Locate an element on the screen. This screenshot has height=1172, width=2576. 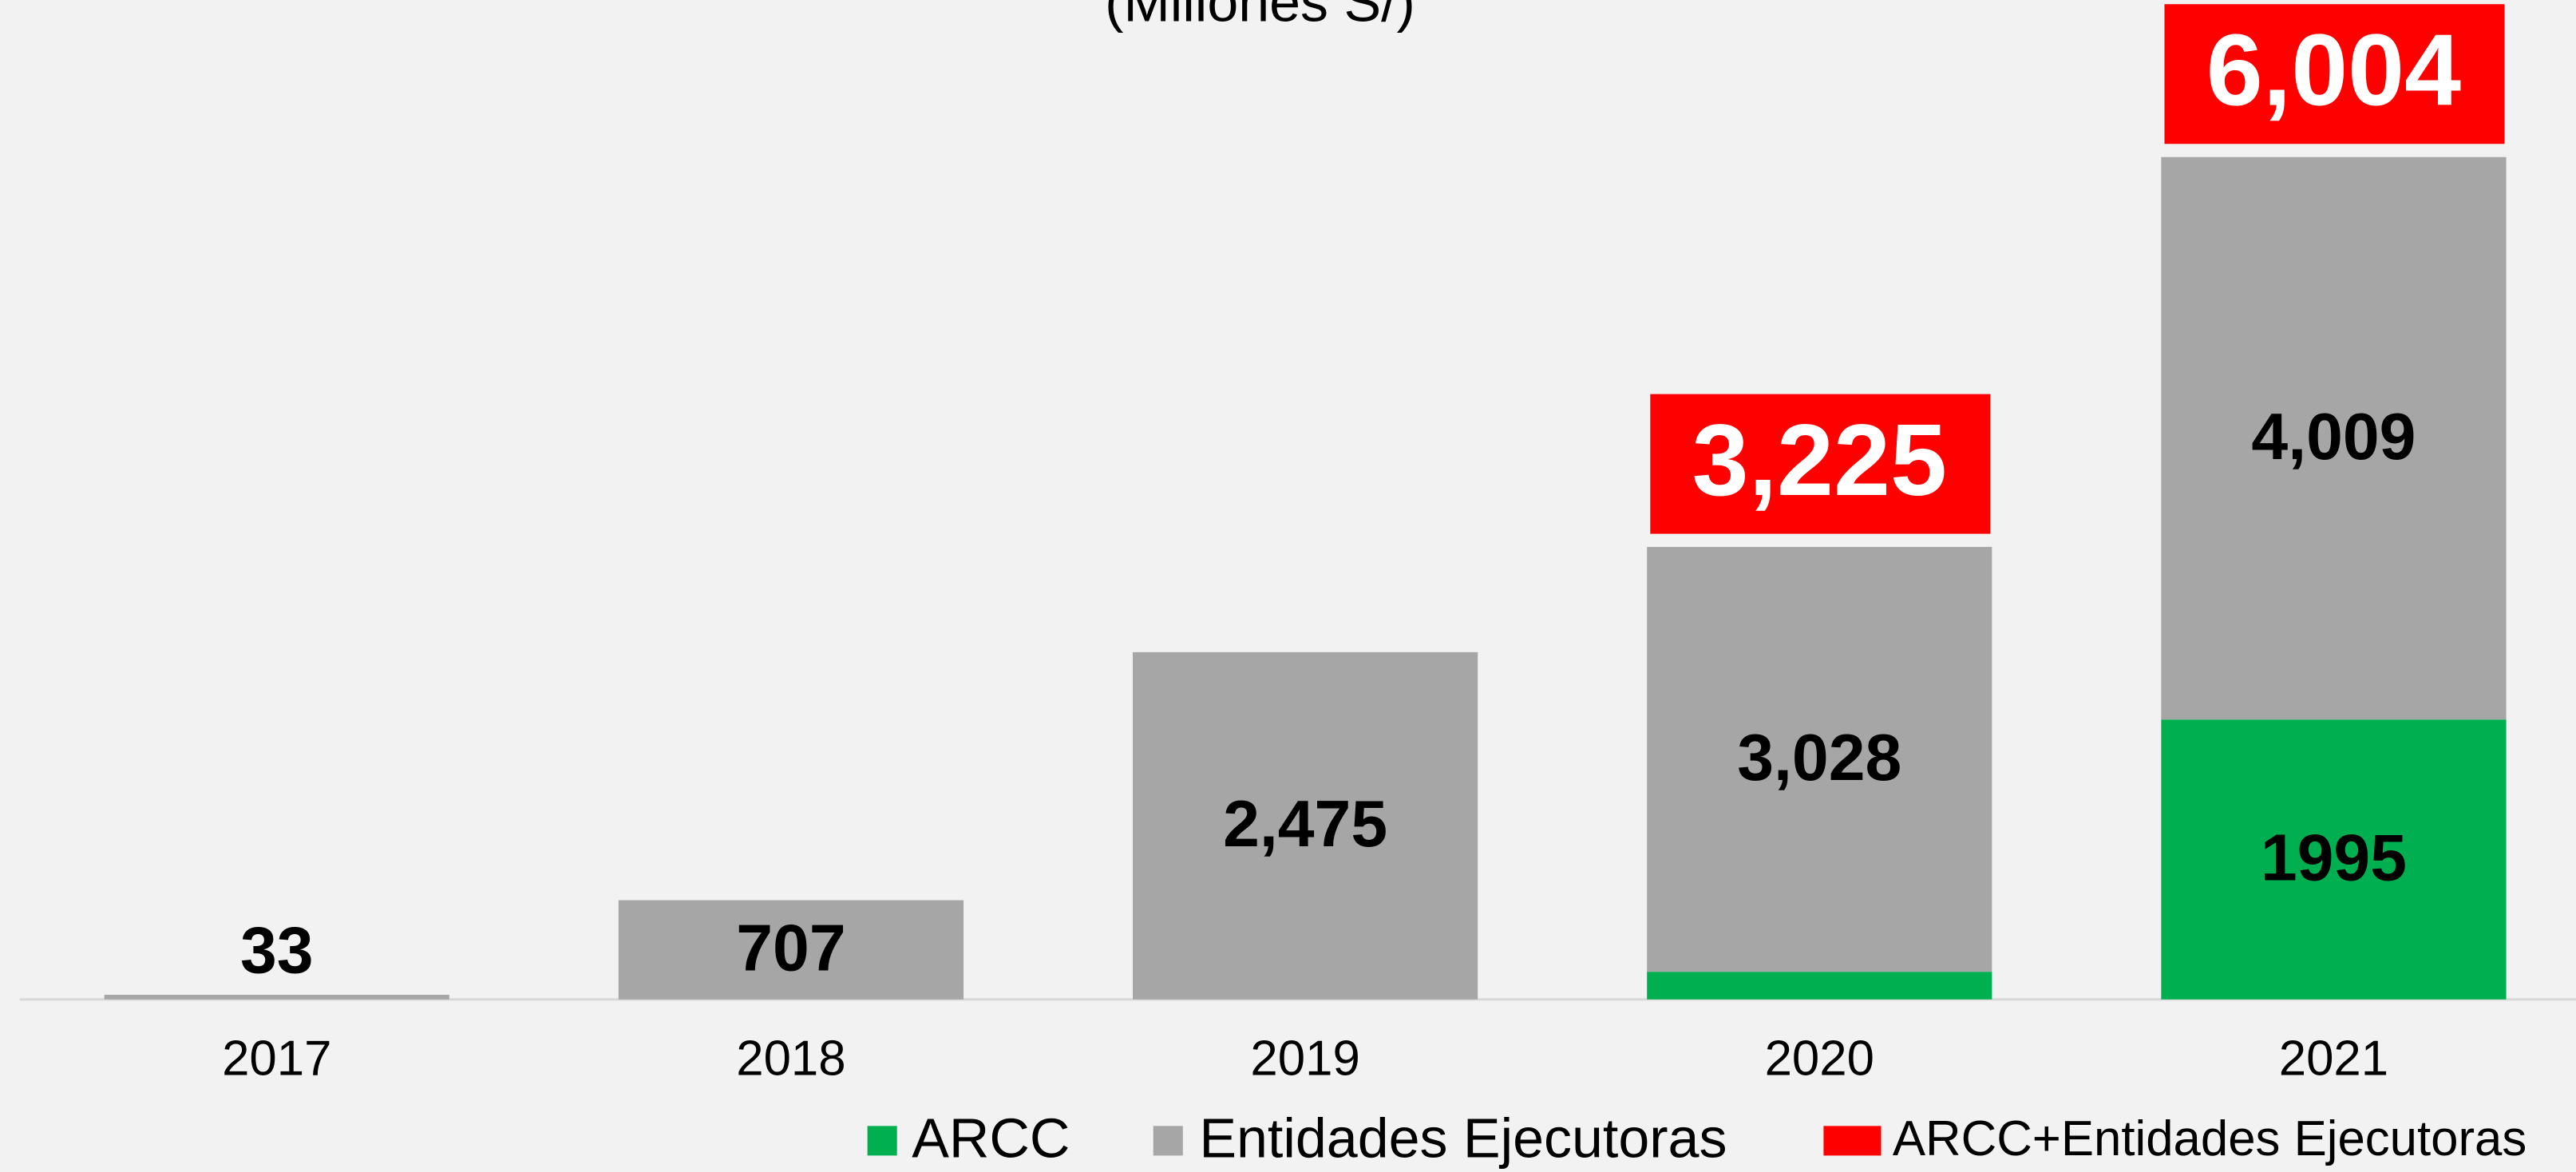
value-label: 1995 is located at coordinates (2334, 858).